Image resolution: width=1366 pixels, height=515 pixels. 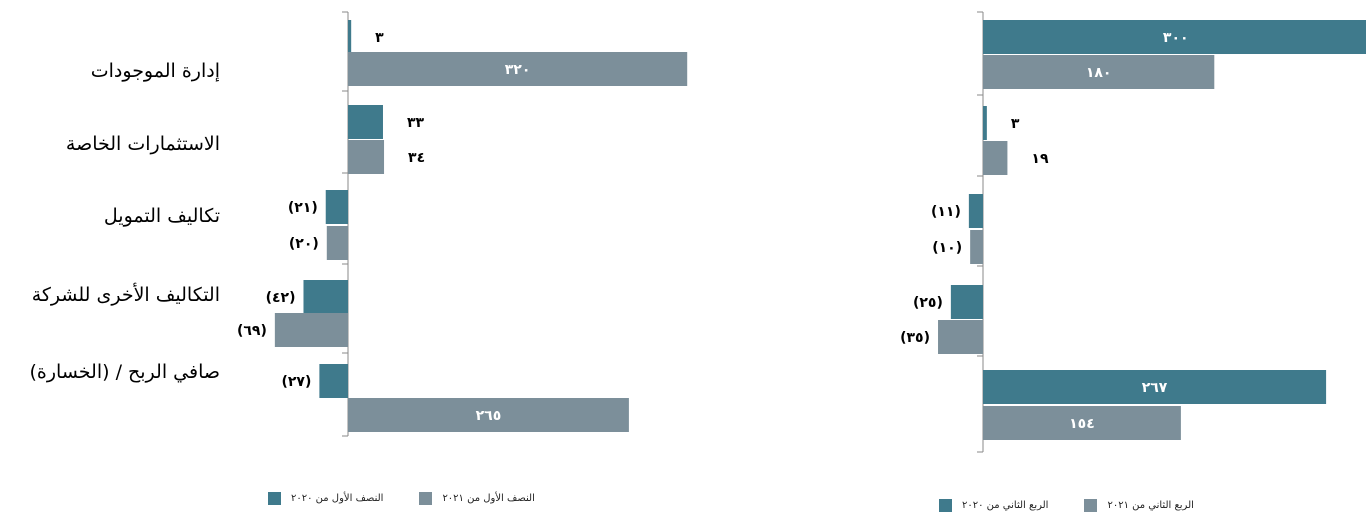 I want to click on q2-data-label-s0-c1: ٣, so click(x=1015, y=124).